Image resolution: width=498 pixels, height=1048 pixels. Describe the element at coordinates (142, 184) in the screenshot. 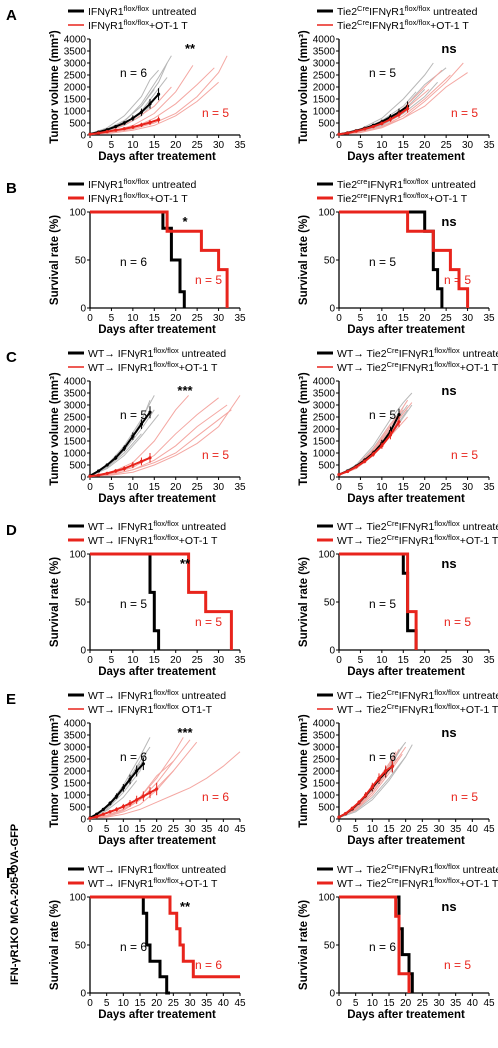

I see `legend-label: IFNγR1flox/flox untreated` at that location.